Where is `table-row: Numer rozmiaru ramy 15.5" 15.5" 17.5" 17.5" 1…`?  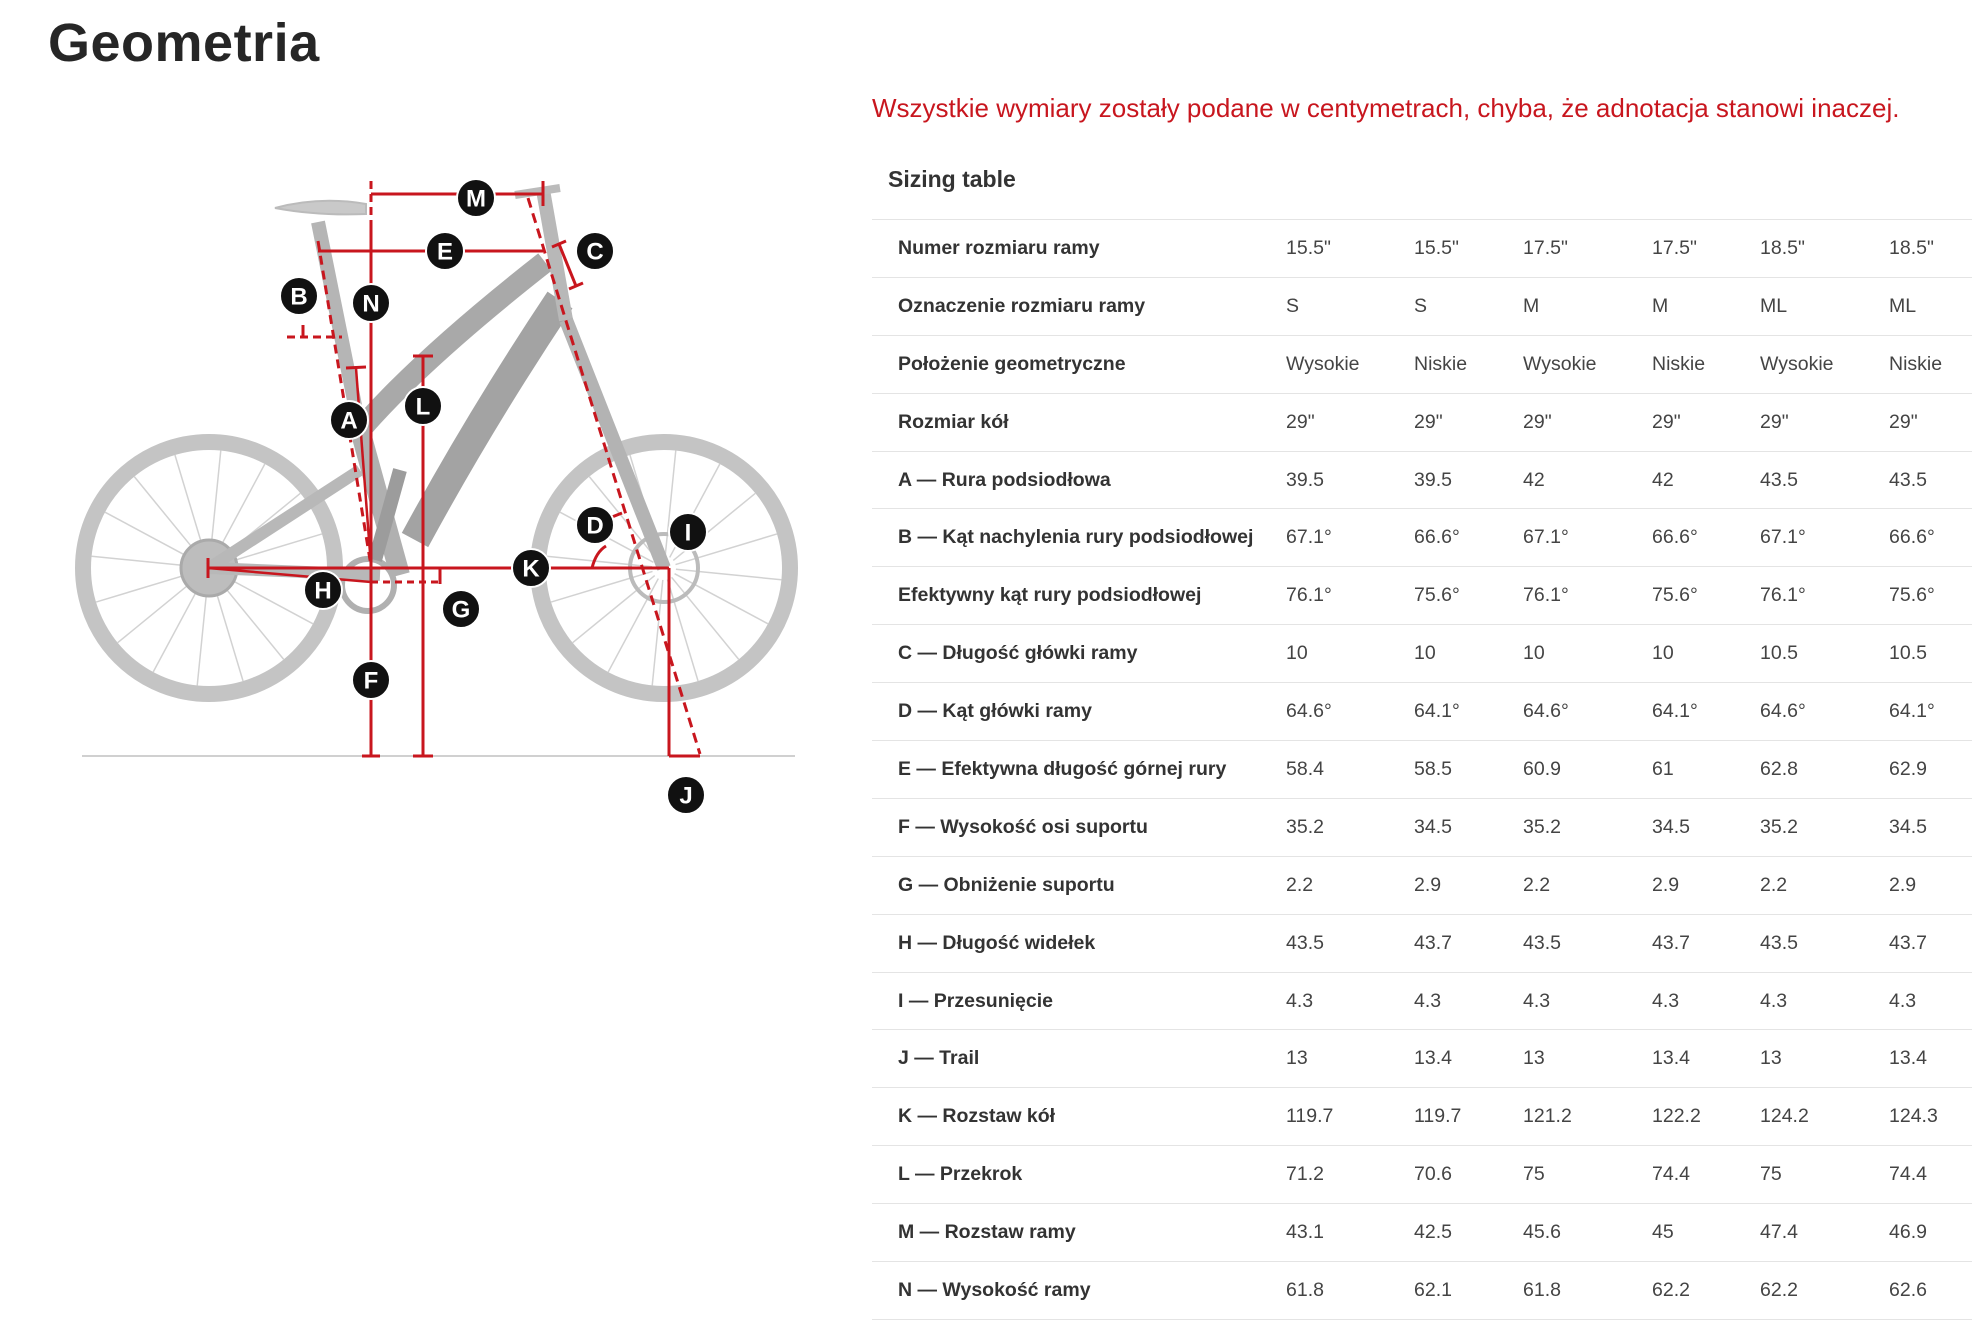 table-row: Numer rozmiaru ramy 15.5" 15.5" 17.5" 17.5" 1… is located at coordinates (1422, 249).